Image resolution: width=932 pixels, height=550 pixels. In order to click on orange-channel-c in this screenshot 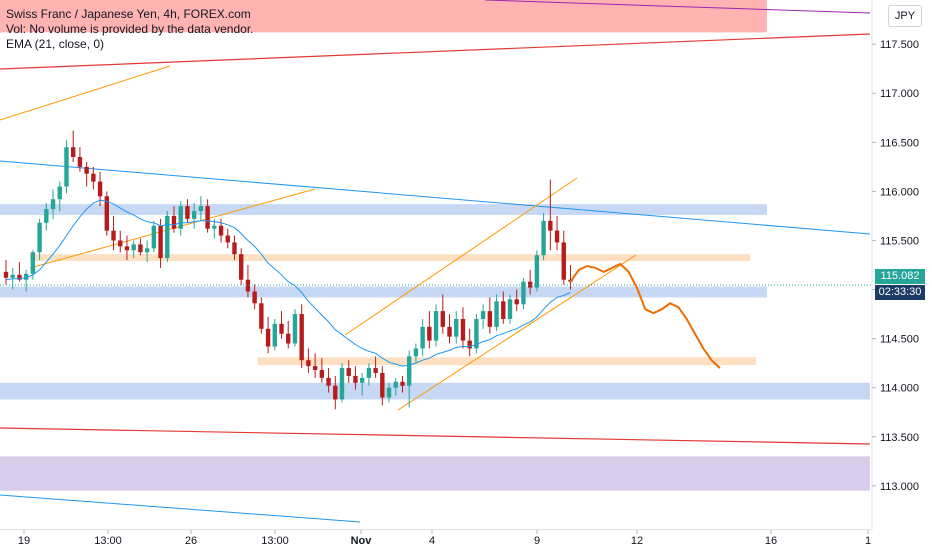, I will do `click(461, 256)`.